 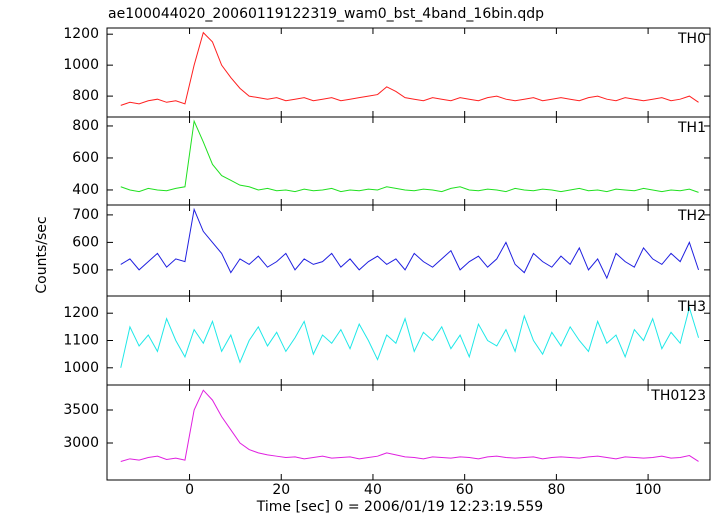 I want to click on y-tick-label: 700, so click(x=85, y=215).